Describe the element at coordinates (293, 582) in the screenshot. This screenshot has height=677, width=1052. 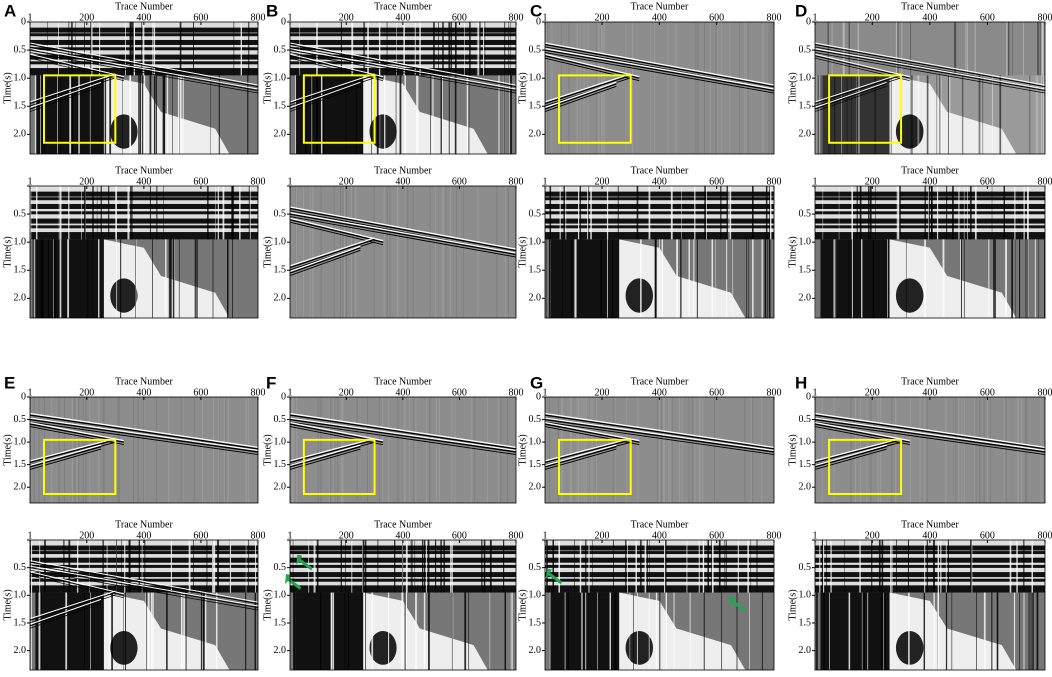
I see `arrow` at that location.